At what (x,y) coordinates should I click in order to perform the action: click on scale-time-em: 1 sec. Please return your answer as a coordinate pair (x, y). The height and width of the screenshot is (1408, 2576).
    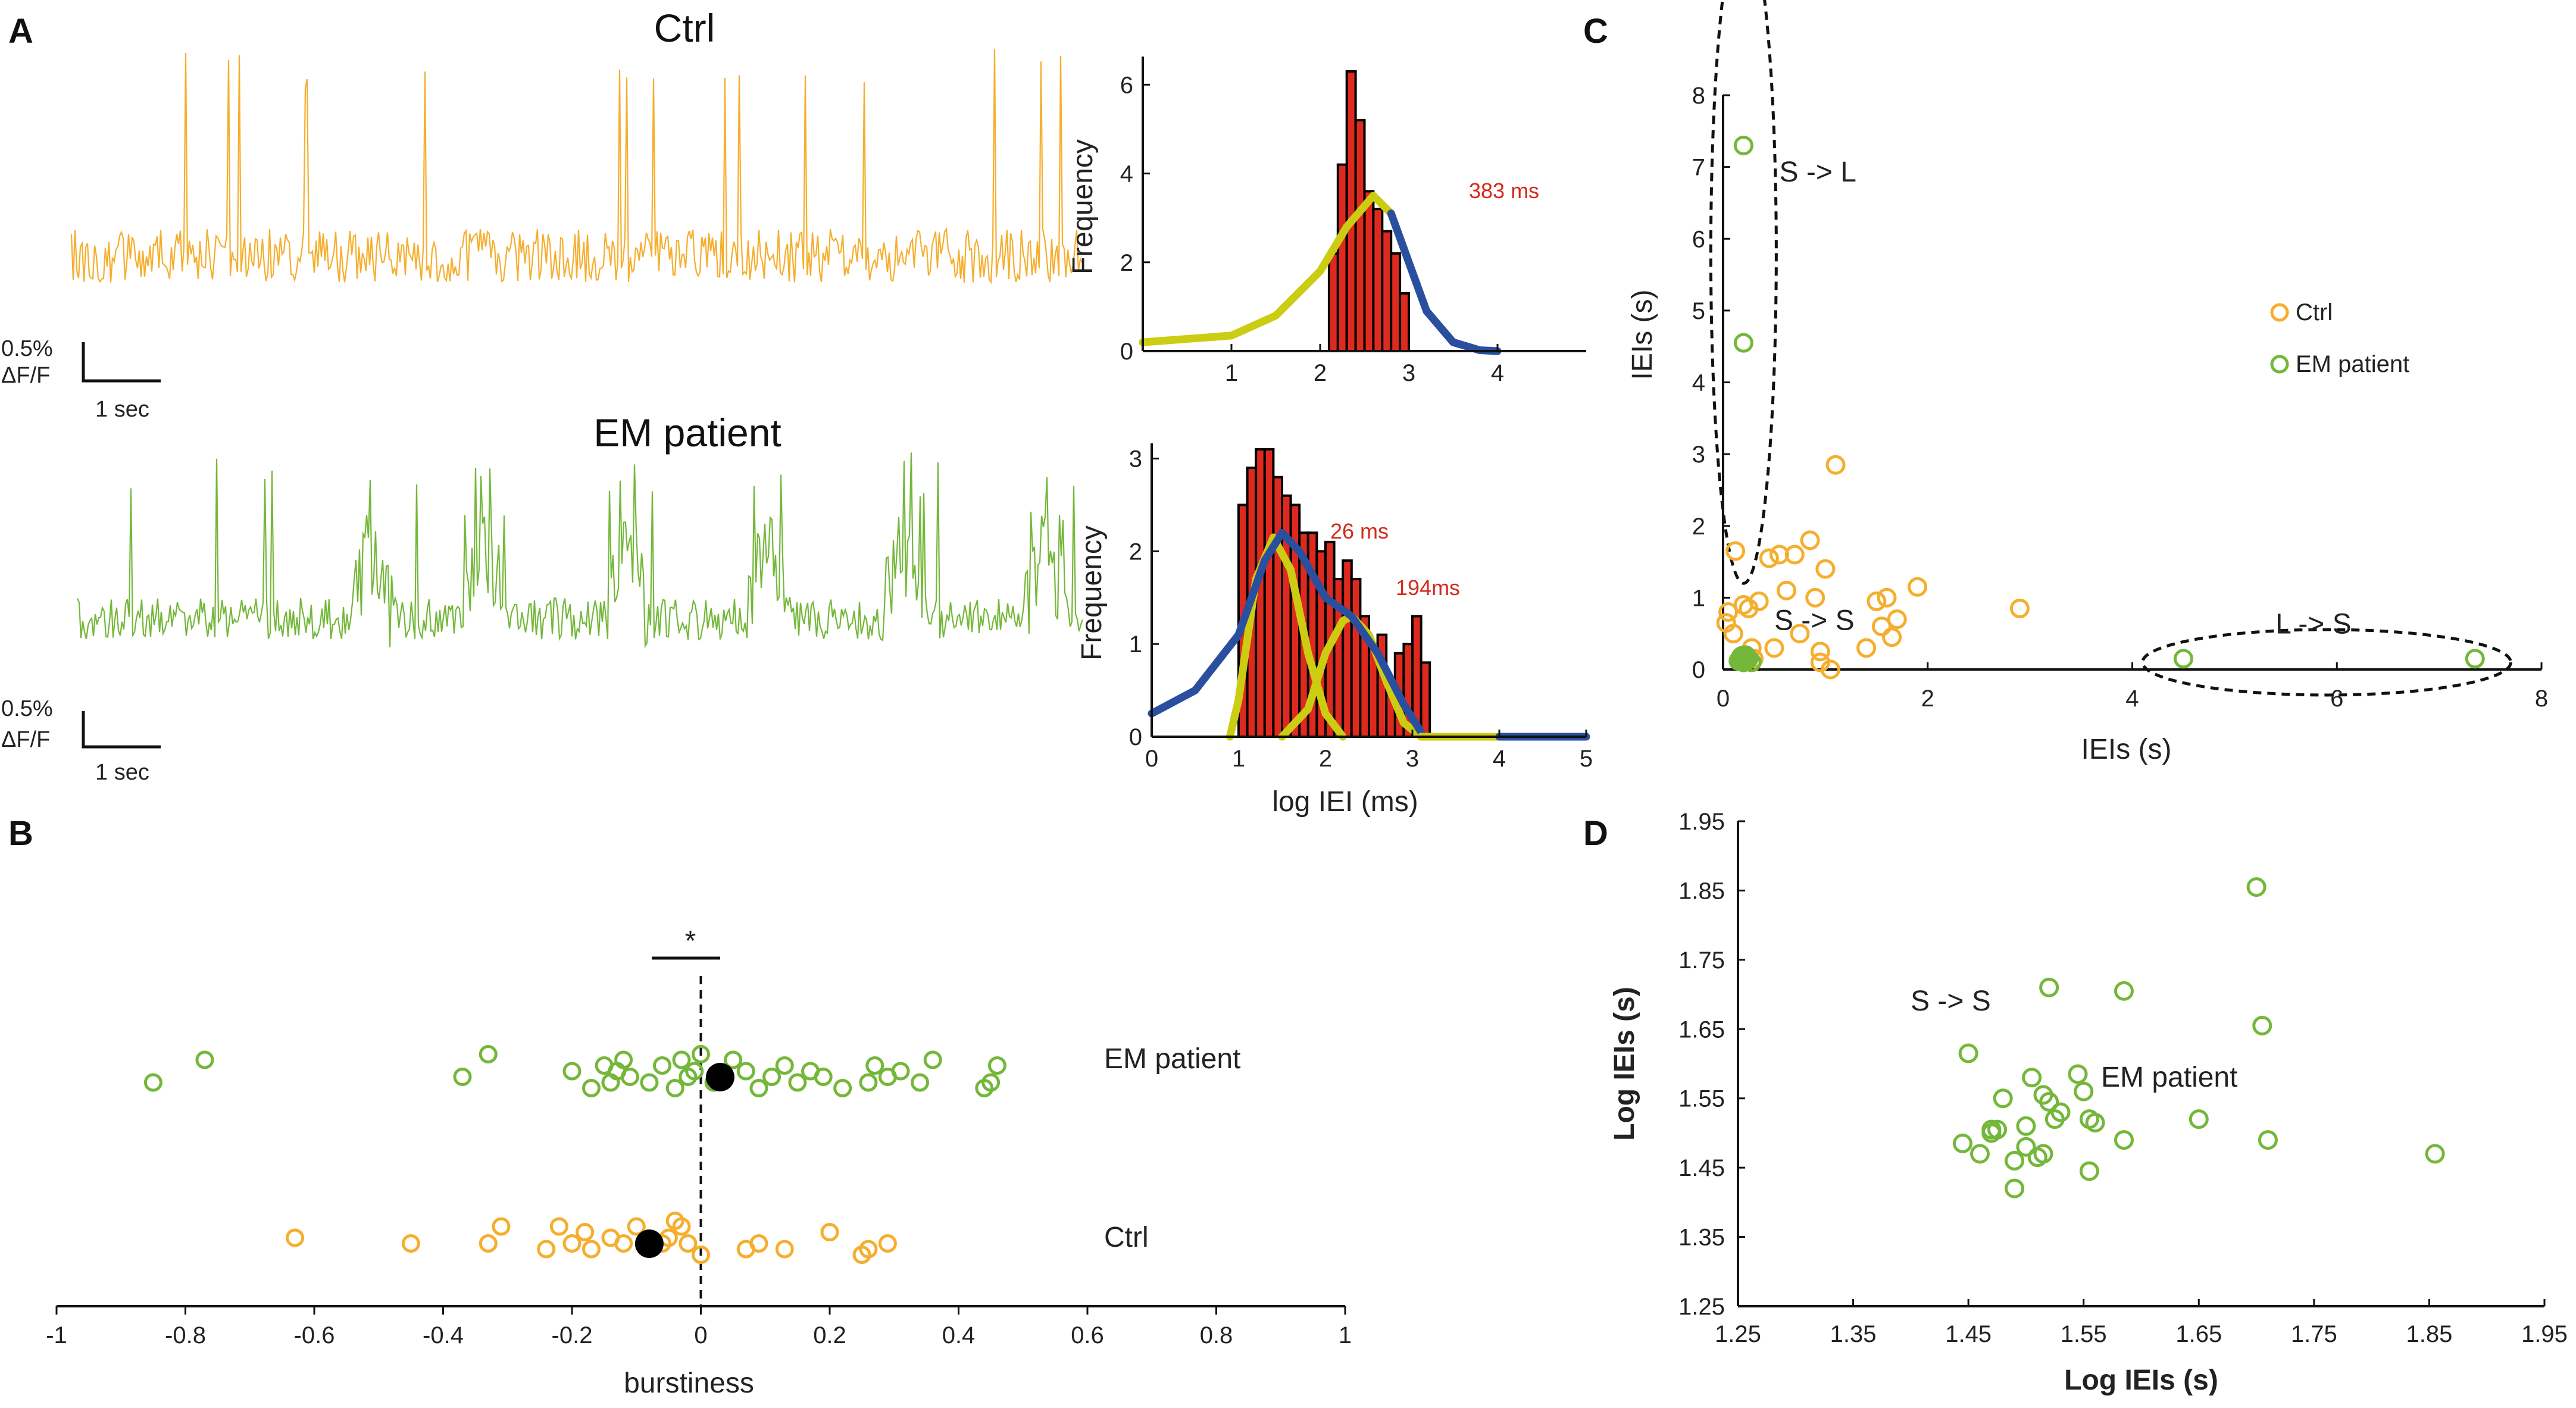
    Looking at the image, I should click on (122, 772).